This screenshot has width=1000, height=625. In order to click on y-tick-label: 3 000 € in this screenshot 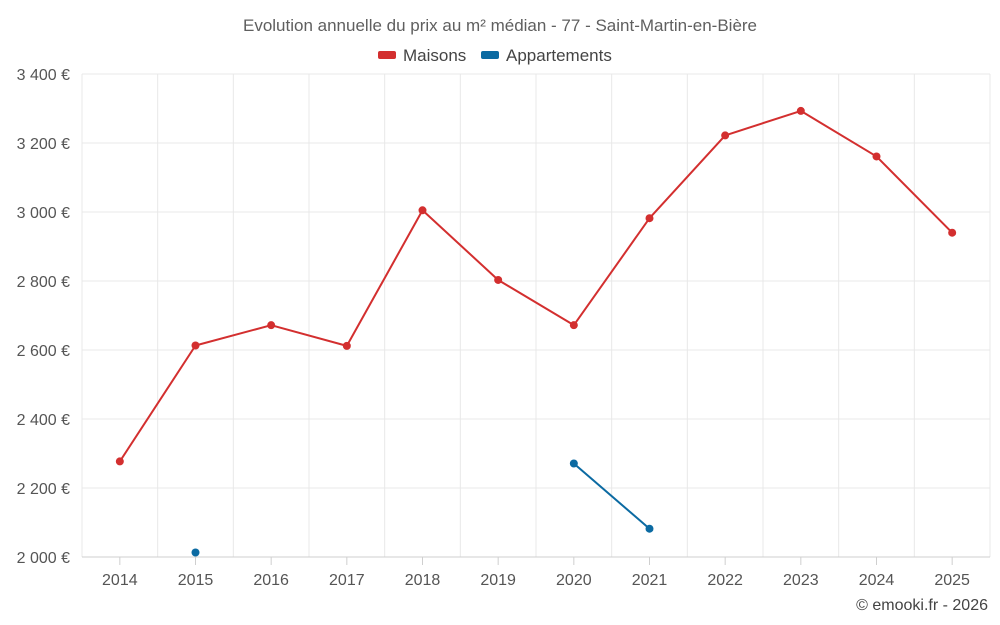, I will do `click(43, 213)`.